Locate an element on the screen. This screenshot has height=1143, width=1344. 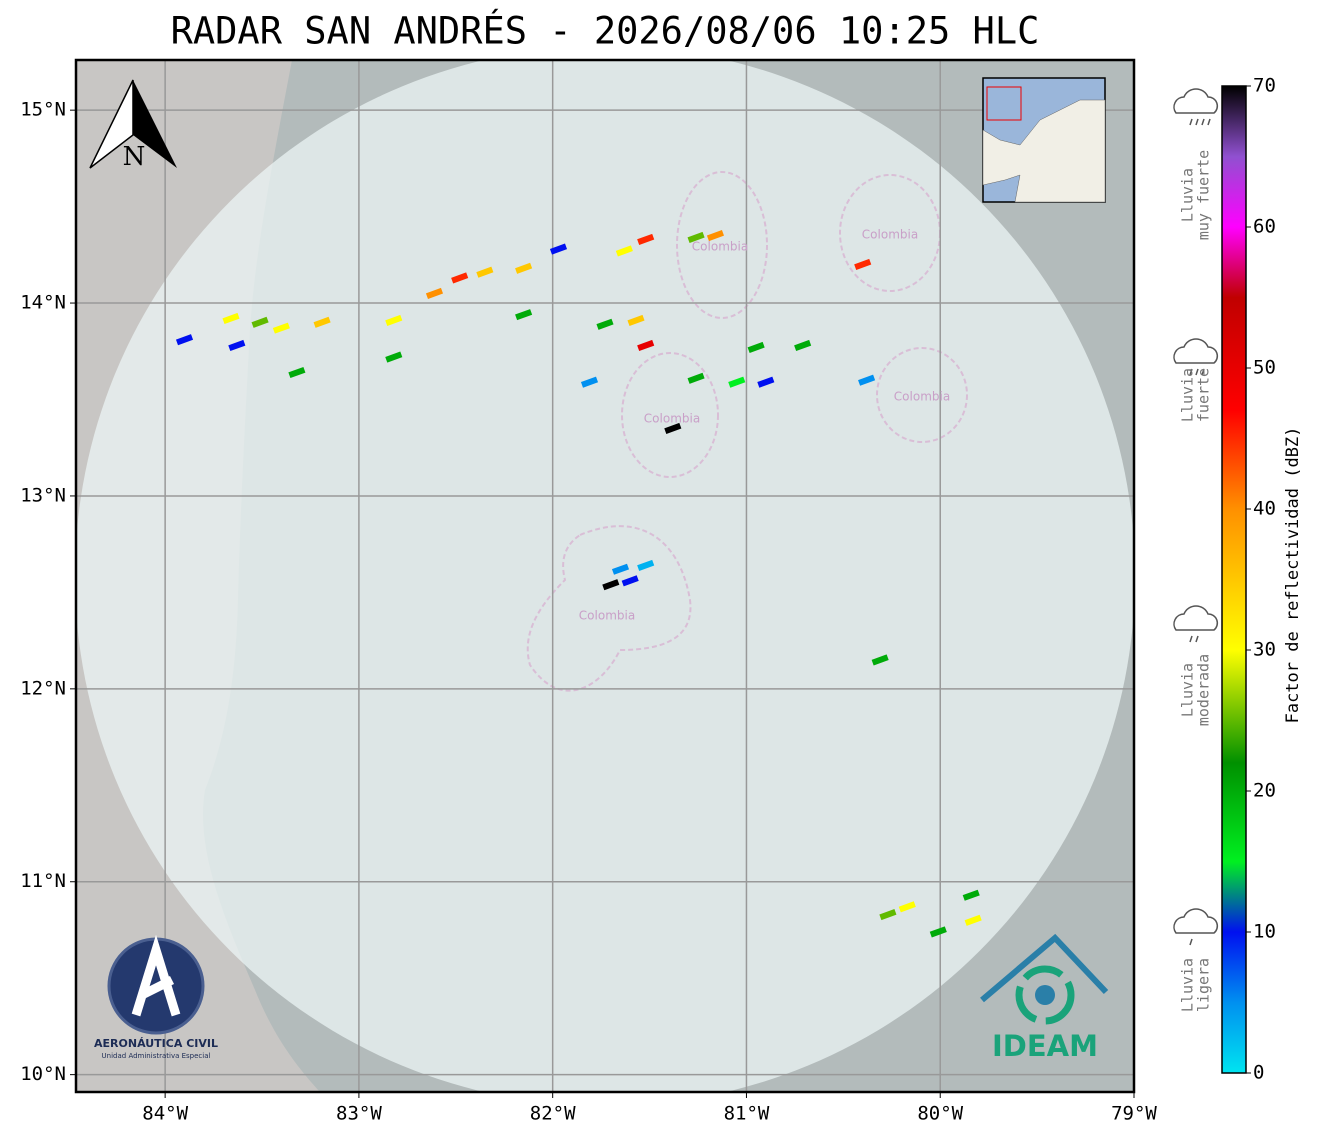
north-label: N is located at coordinates (134, 157).